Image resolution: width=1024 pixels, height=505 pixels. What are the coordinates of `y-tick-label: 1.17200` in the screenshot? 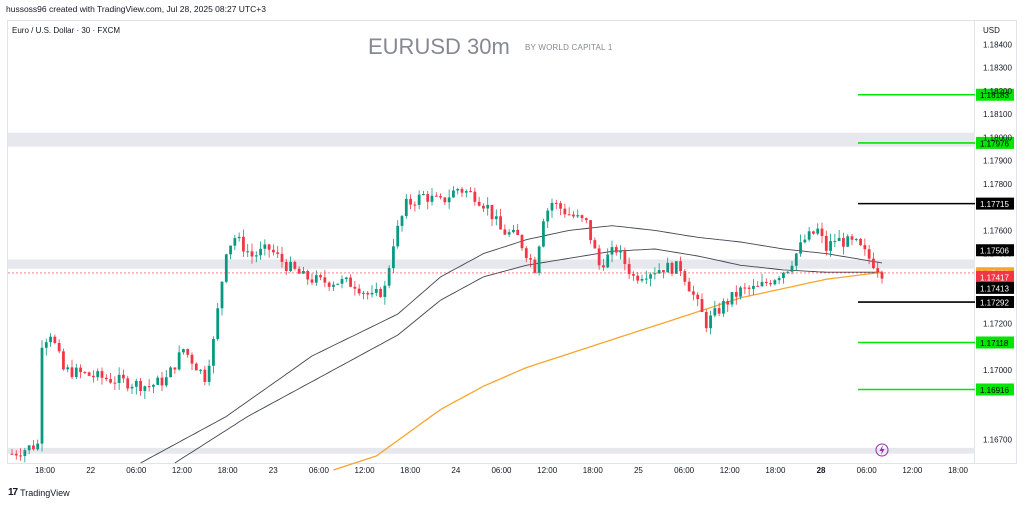 It's located at (997, 323).